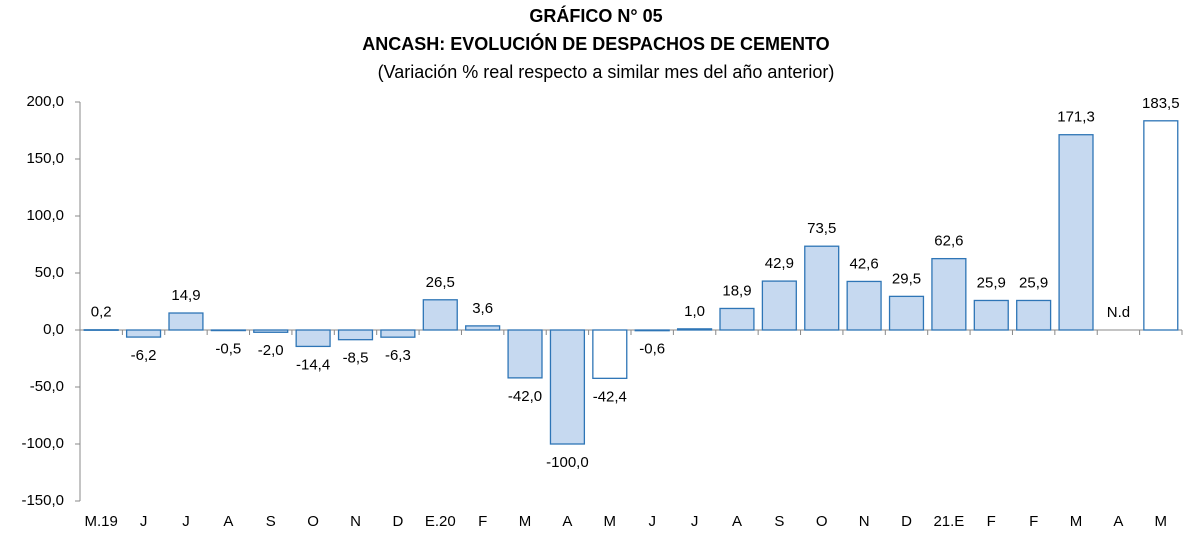  Describe the element at coordinates (821, 228) in the screenshot. I see `value-label: 73,5` at that location.